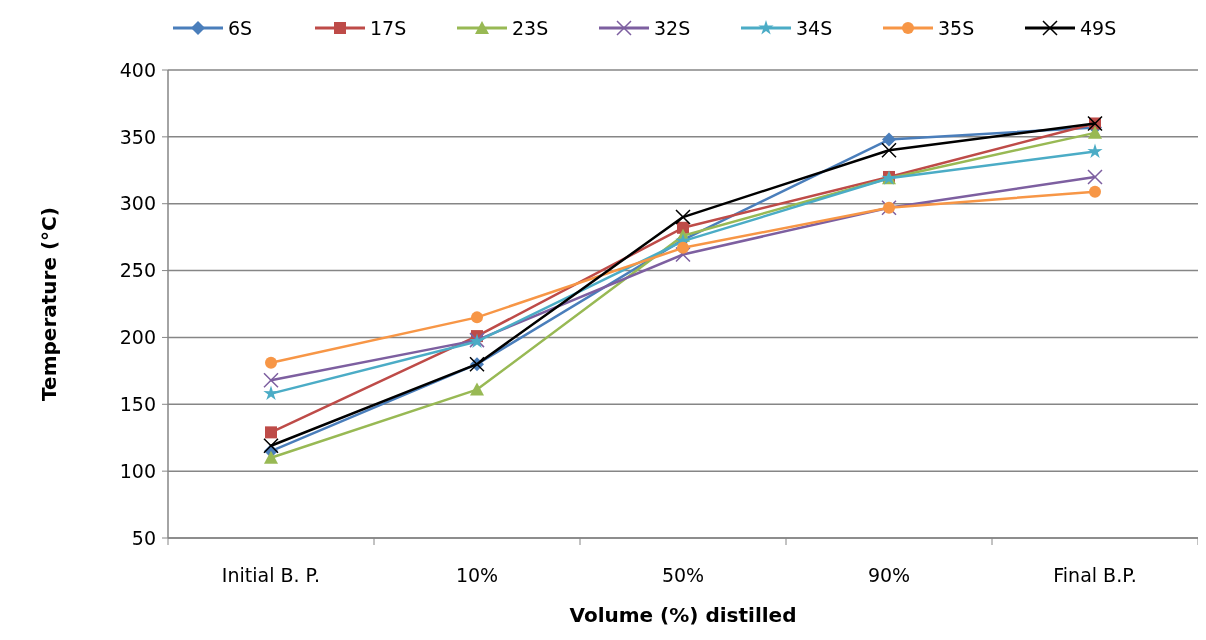  What do you see at coordinates (137, 470) in the screenshot?
I see `y-tick-label: 100` at bounding box center [137, 470].